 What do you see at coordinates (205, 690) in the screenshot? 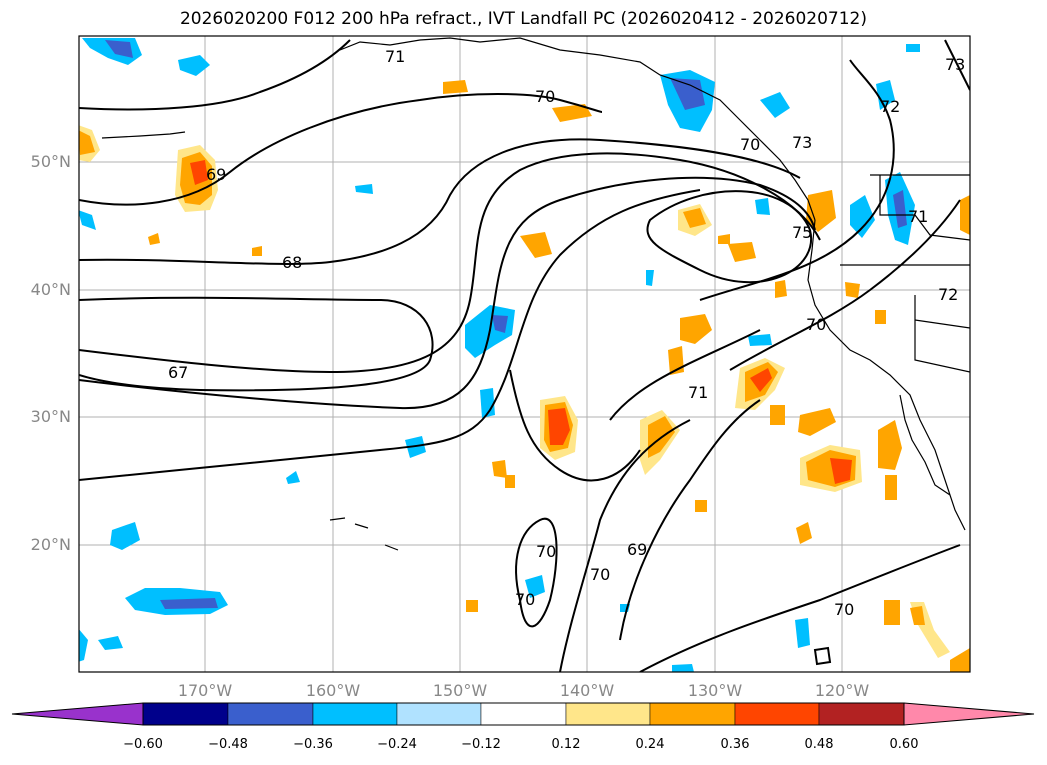
I see `lon-label: 170°W` at bounding box center [205, 690].